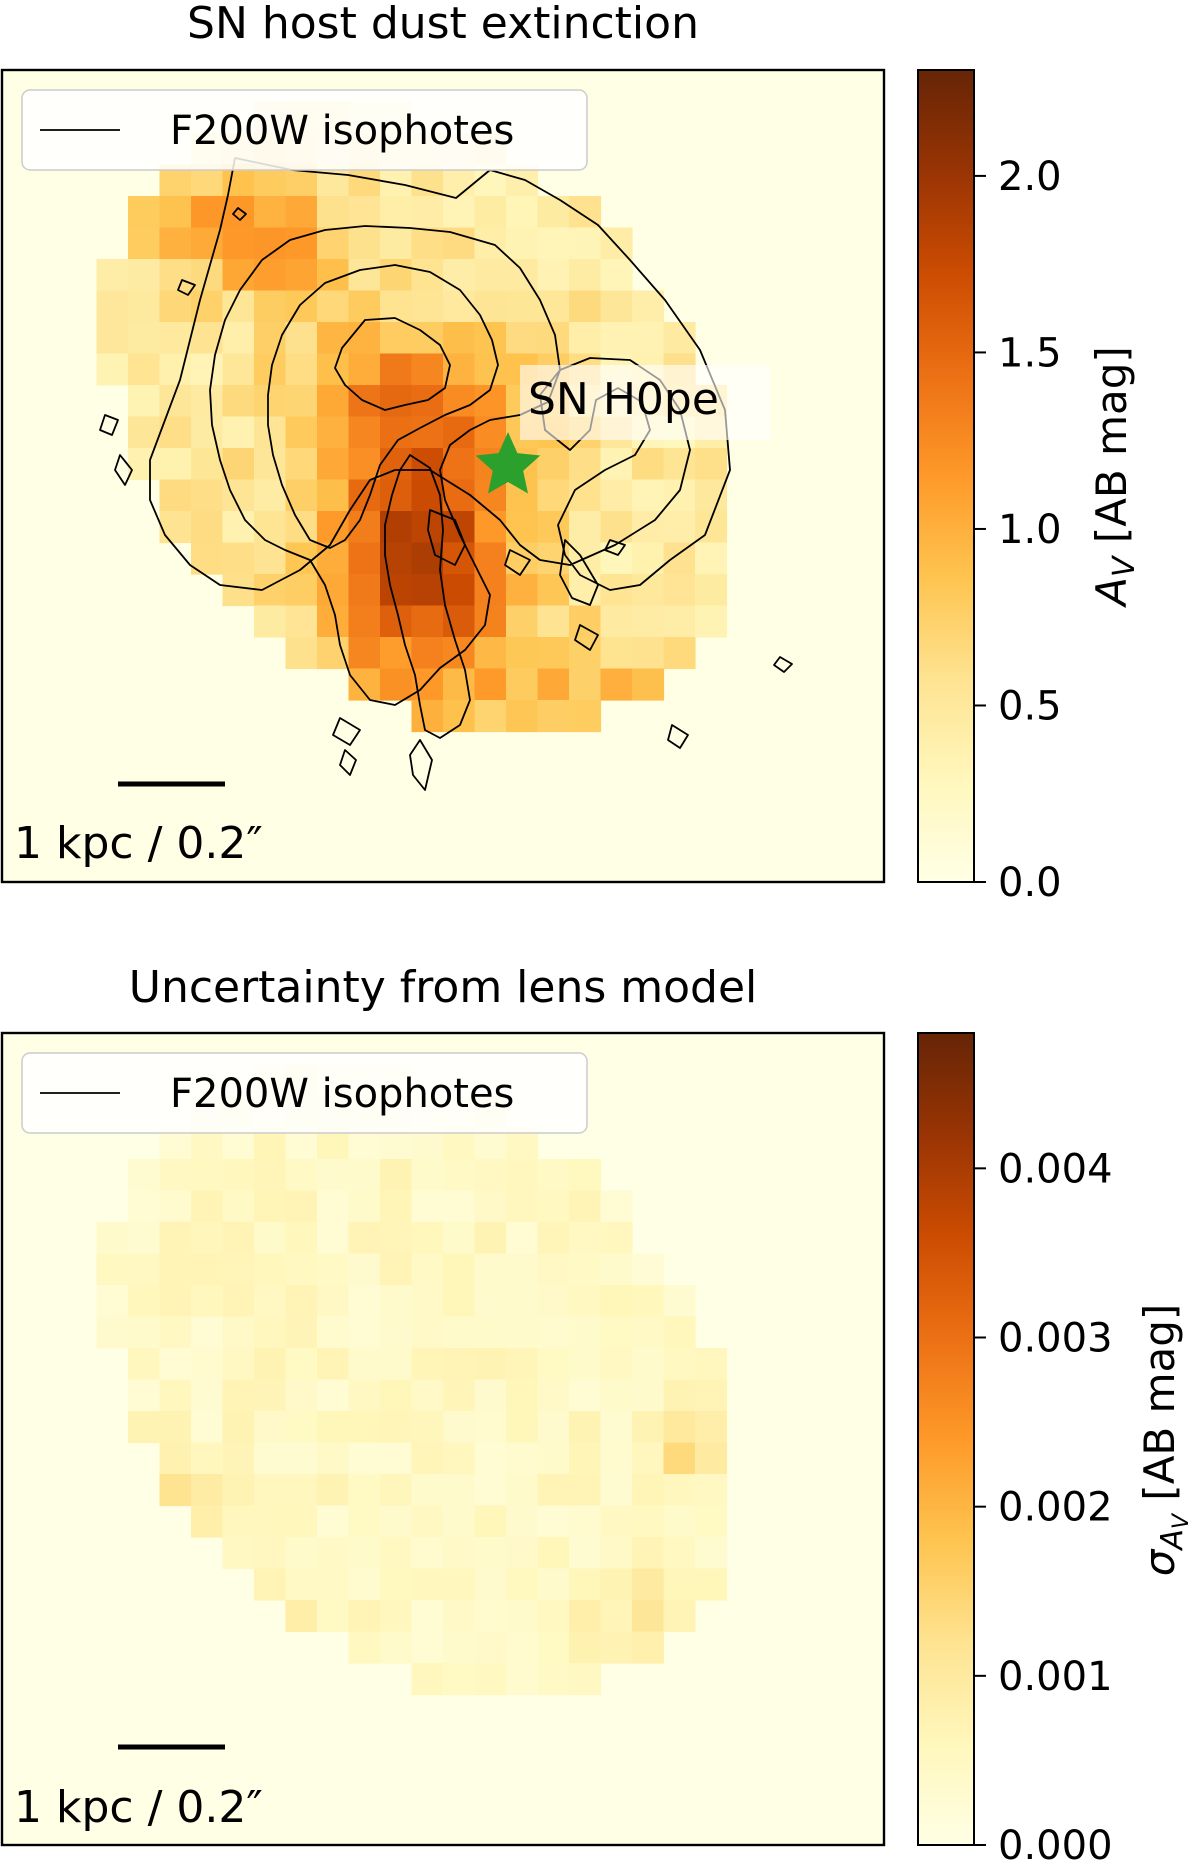 The height and width of the screenshot is (1866, 1200). What do you see at coordinates (1030, 883) in the screenshot?
I see `colorbar-tick-label: 0.0` at bounding box center [1030, 883].